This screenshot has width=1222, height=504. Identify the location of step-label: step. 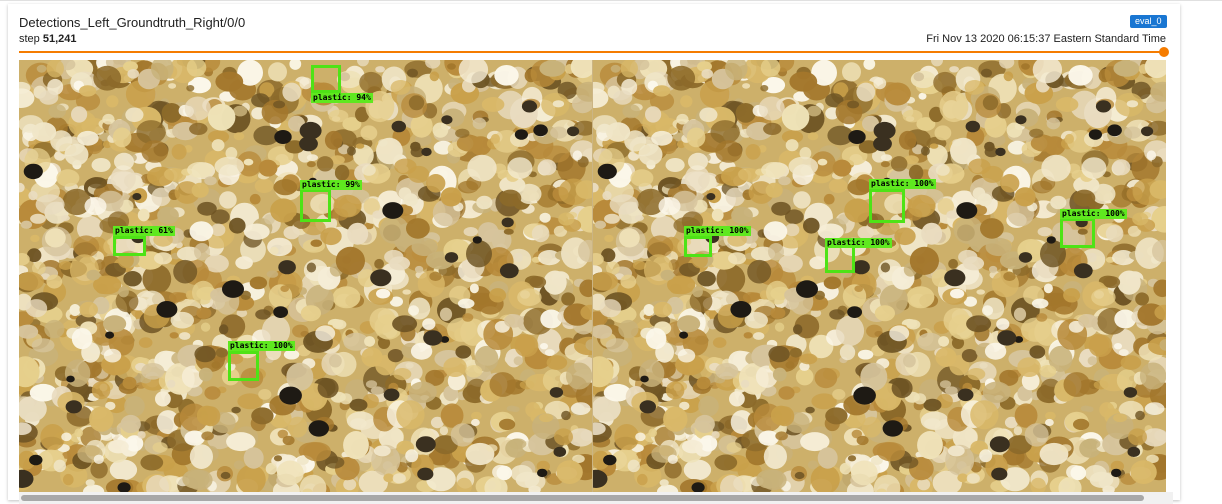
(29, 39).